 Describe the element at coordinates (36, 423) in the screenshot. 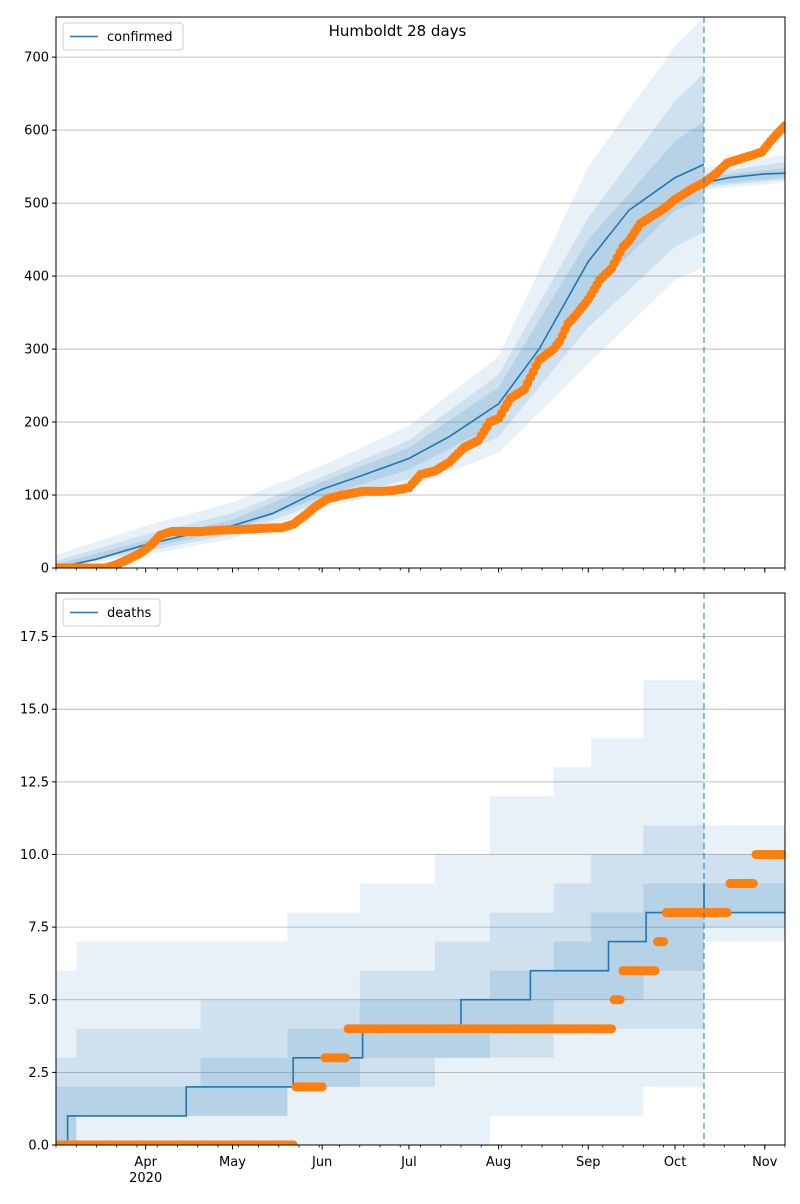

I see `confirmed-ytick-label: 200` at that location.